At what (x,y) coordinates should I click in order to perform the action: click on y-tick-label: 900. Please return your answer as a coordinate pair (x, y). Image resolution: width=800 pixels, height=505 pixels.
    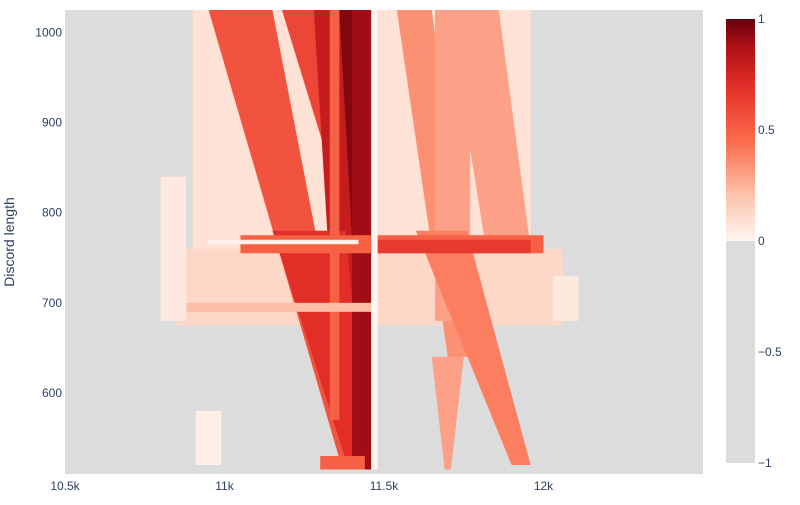
    Looking at the image, I should click on (52, 123).